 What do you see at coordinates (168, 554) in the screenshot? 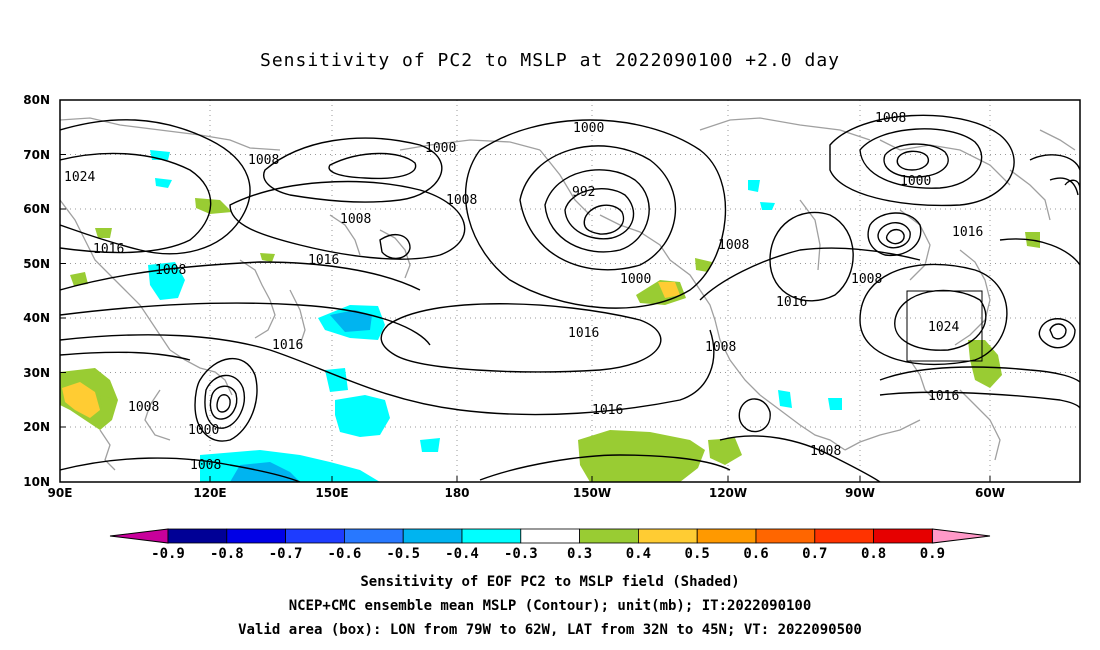
I see `colorbar-label: -0.9` at bounding box center [168, 554].